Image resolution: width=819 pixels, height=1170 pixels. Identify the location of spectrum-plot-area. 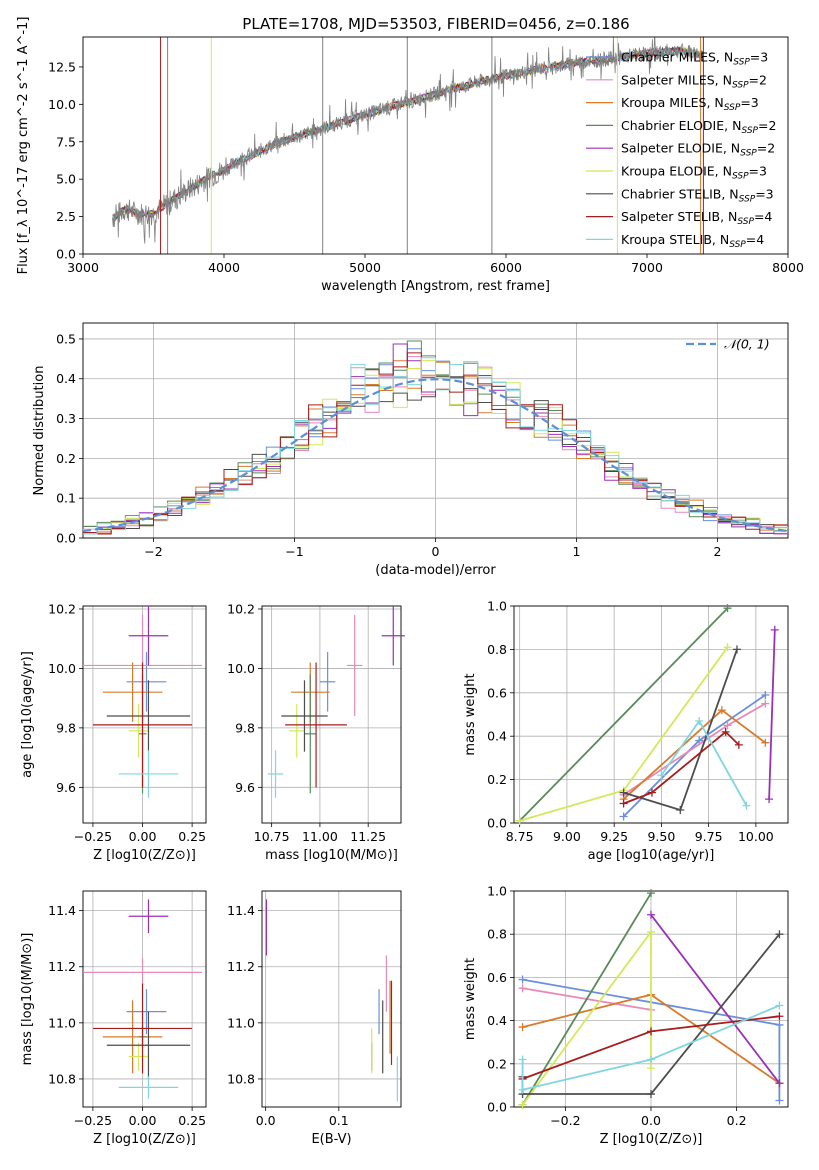
(408, 145).